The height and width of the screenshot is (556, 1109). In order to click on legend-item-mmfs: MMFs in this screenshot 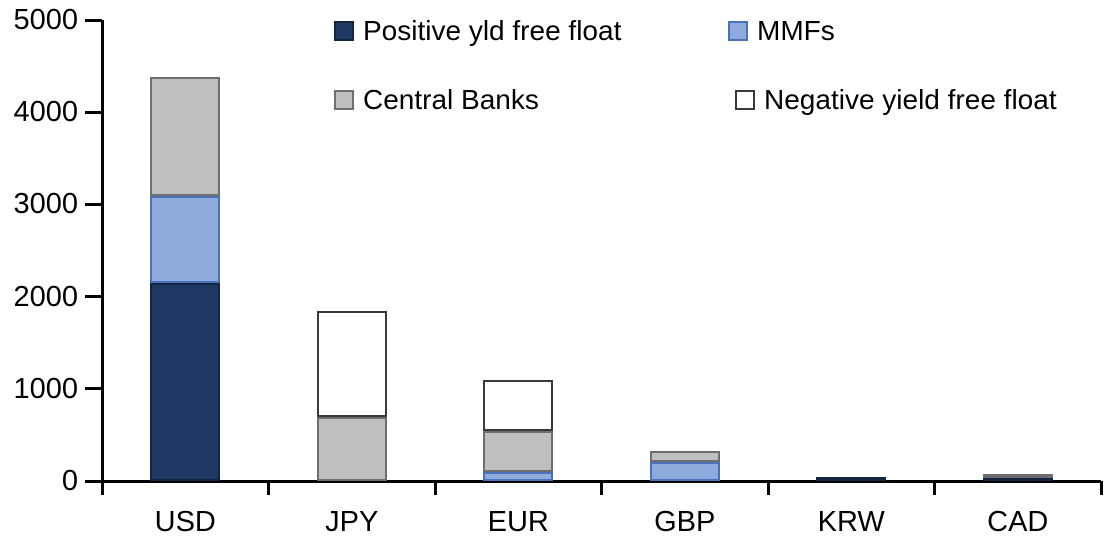, I will do `click(781, 30)`.